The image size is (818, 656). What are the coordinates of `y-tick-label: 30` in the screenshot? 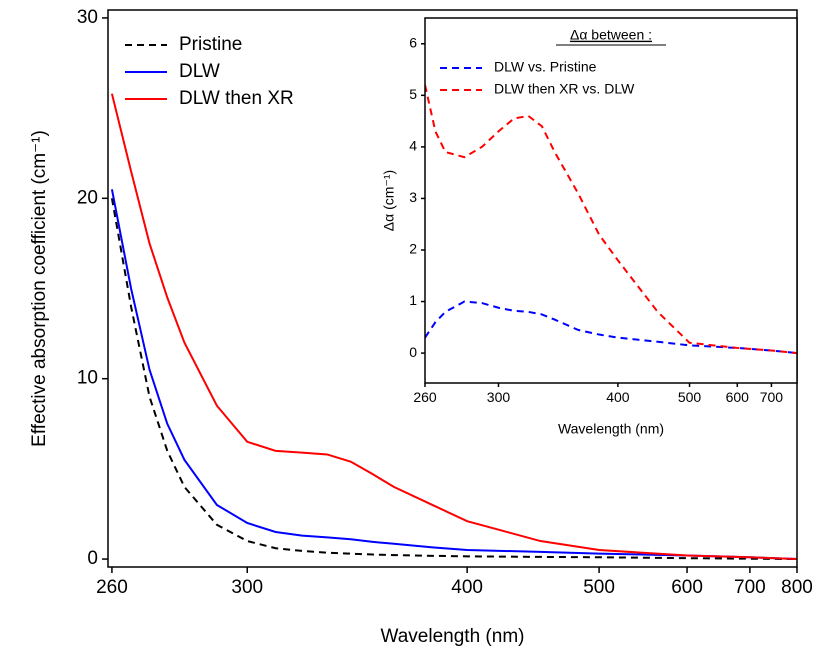 It's located at (87, 17).